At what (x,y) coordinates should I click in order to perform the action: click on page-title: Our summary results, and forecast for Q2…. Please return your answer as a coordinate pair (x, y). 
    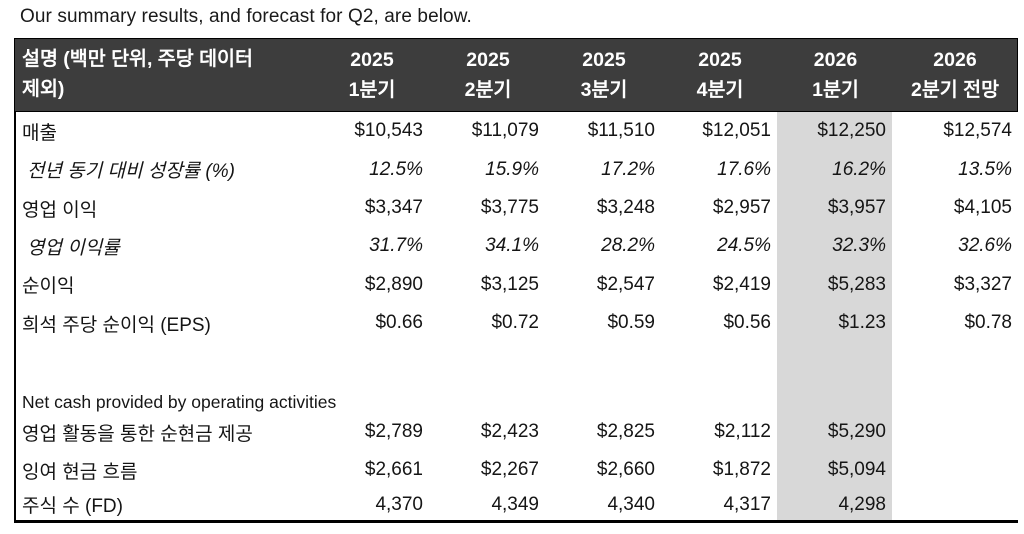
    Looking at the image, I should click on (246, 16).